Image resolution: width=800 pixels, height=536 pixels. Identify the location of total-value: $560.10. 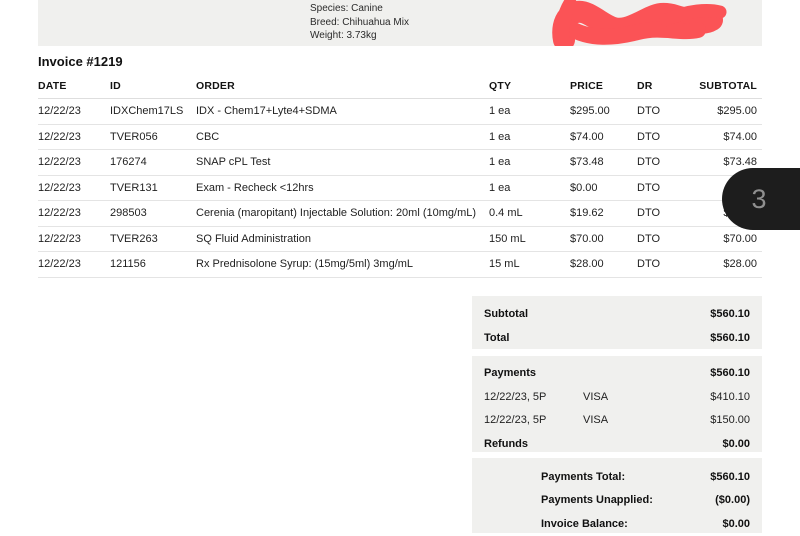
(730, 338).